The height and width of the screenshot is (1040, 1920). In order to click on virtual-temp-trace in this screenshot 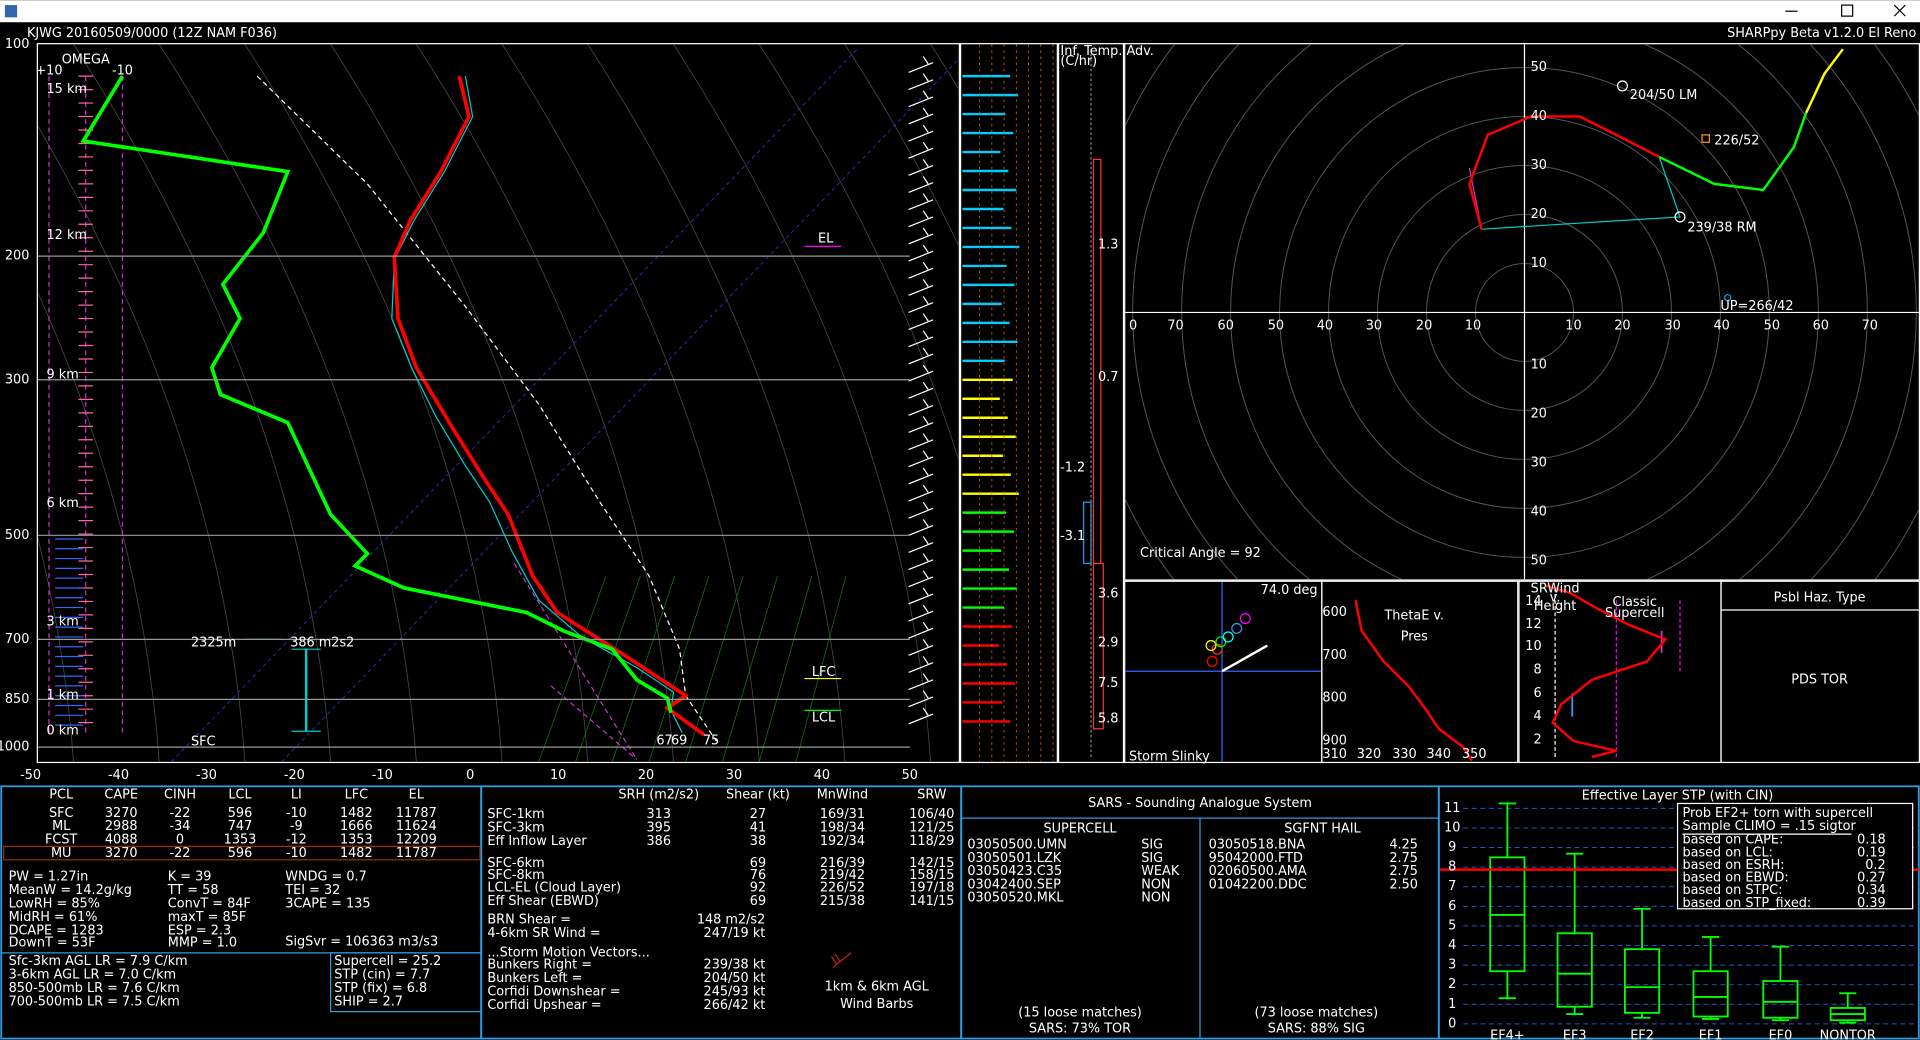, I will do `click(537, 404)`.